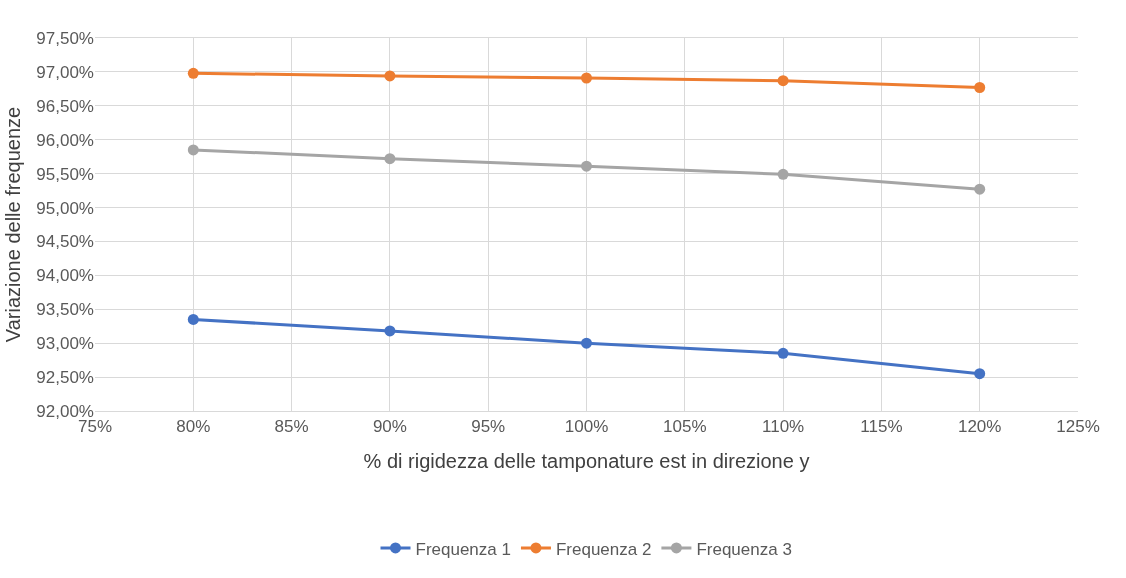 This screenshot has width=1126, height=578. Describe the element at coordinates (65, 140) in the screenshot. I see `y-tick-label: 96,00%` at that location.